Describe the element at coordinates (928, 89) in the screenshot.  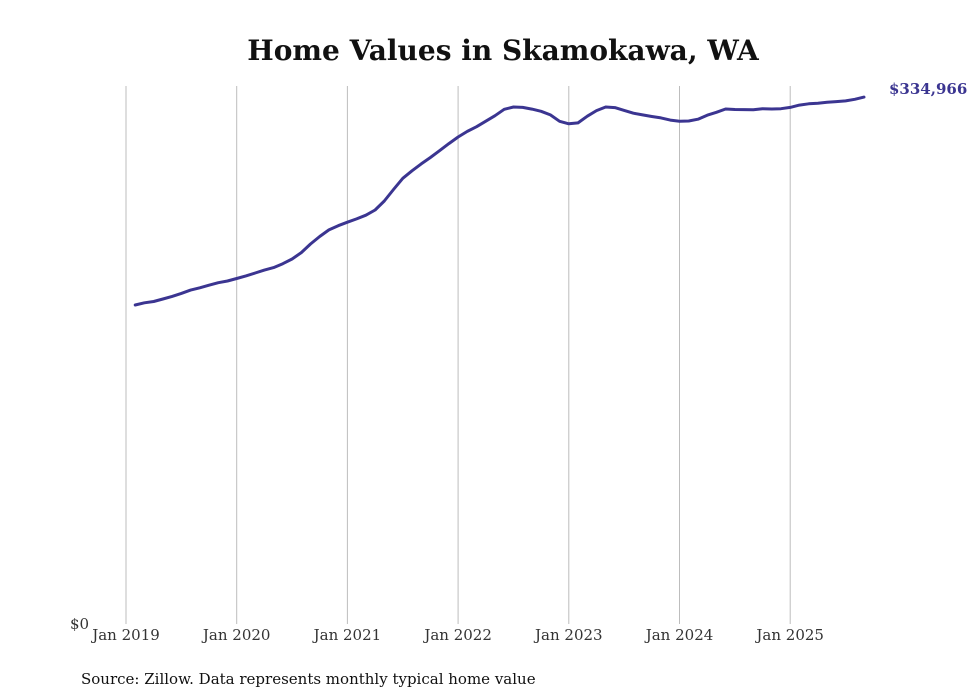
I see `end-value-label: $334,966` at that location.